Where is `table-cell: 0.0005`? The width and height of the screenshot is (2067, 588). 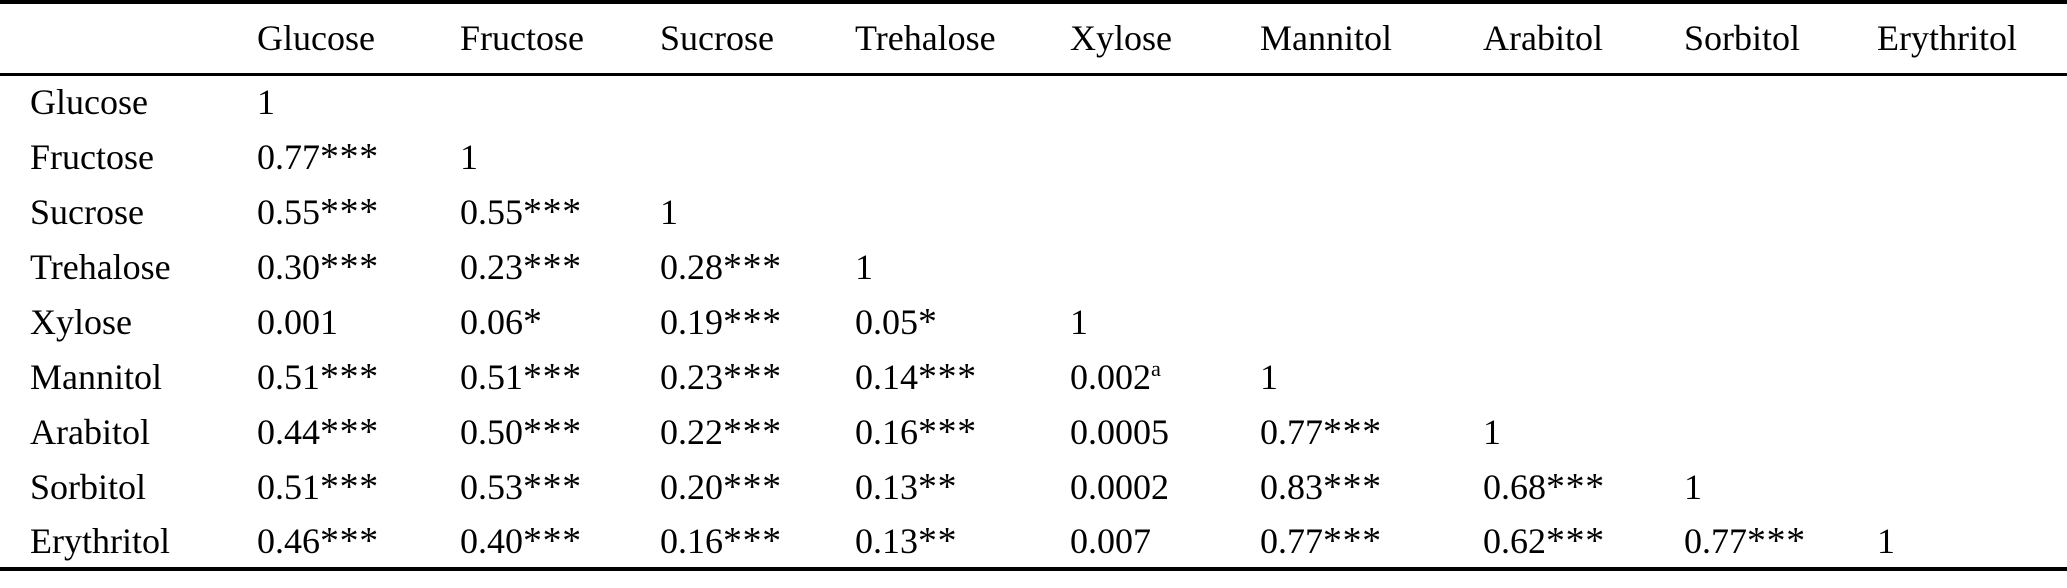 table-cell: 0.0005 is located at coordinates (1119, 431).